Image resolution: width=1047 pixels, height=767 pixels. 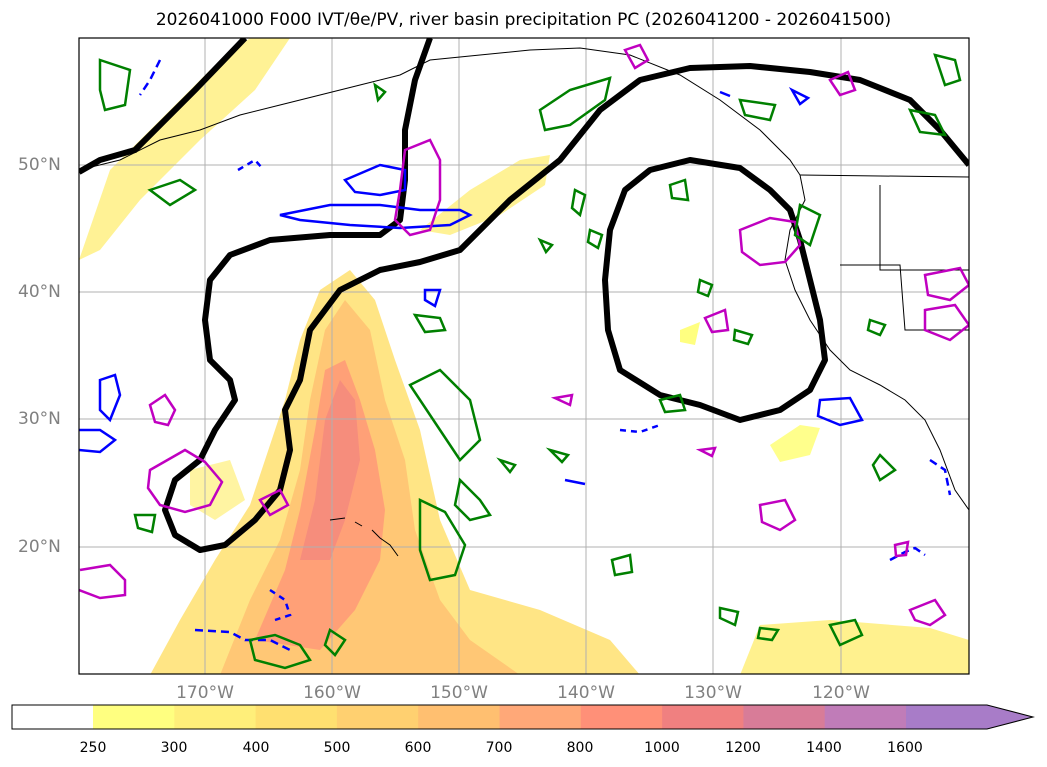 I want to click on colorbar-segment-below, so click(x=52, y=717).